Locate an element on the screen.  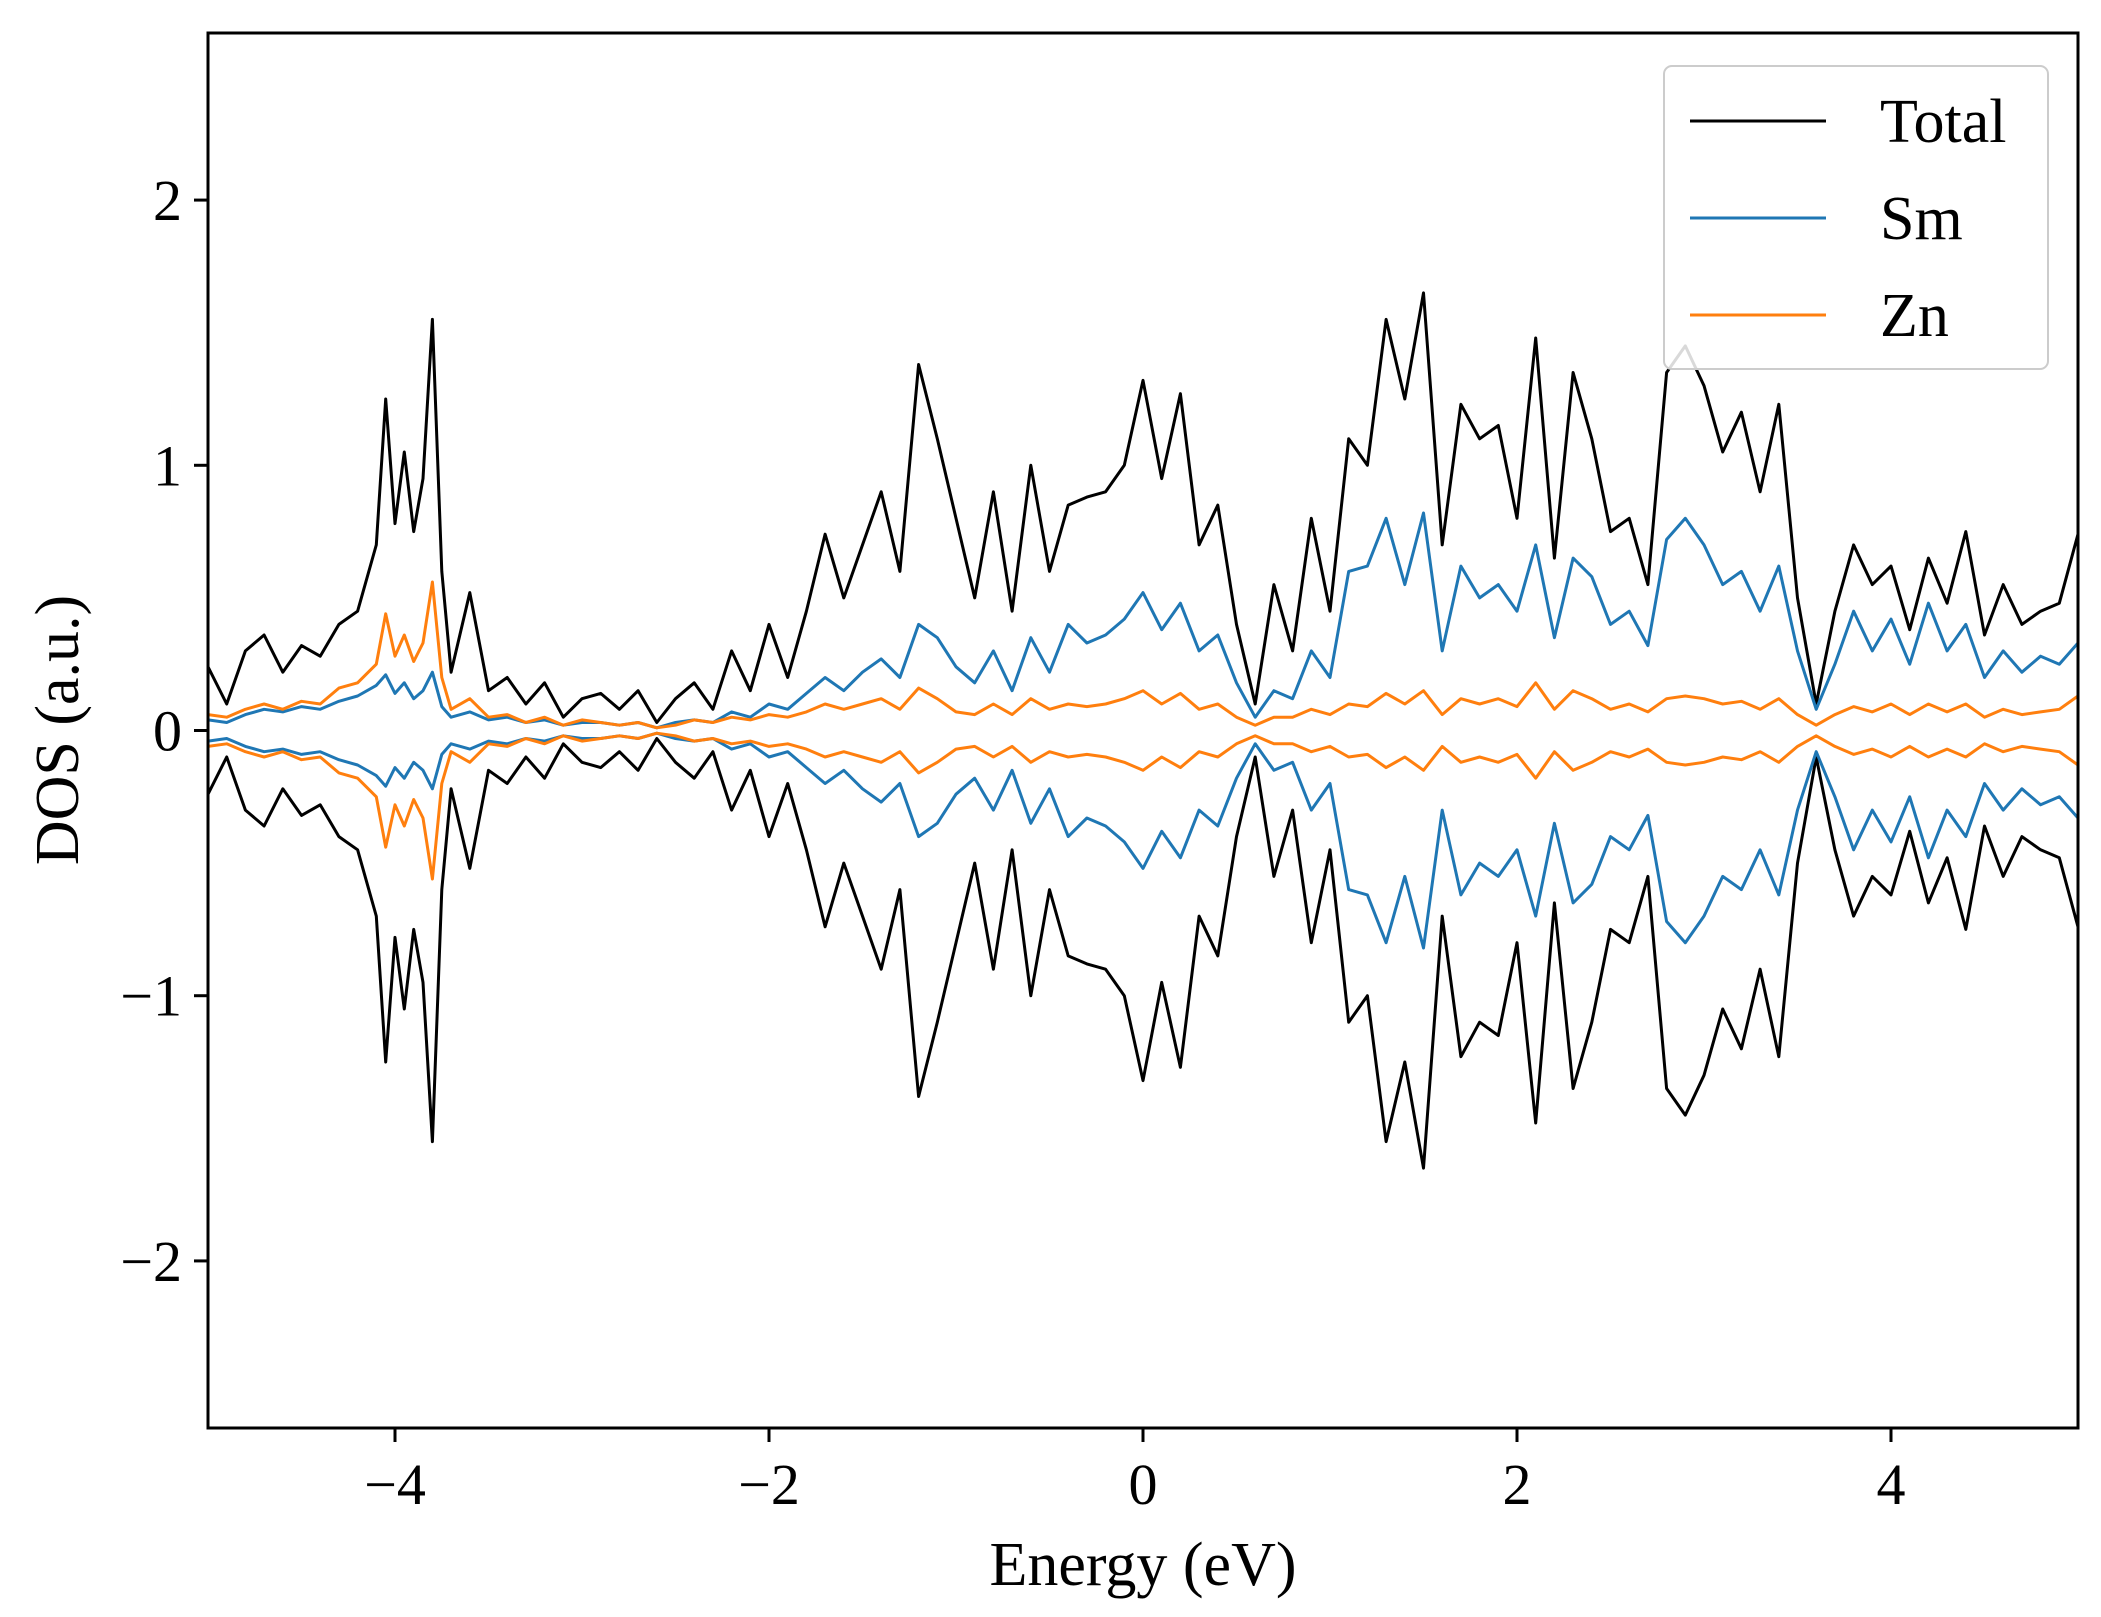
x-tick-label: 4 is located at coordinates (1891, 1484).